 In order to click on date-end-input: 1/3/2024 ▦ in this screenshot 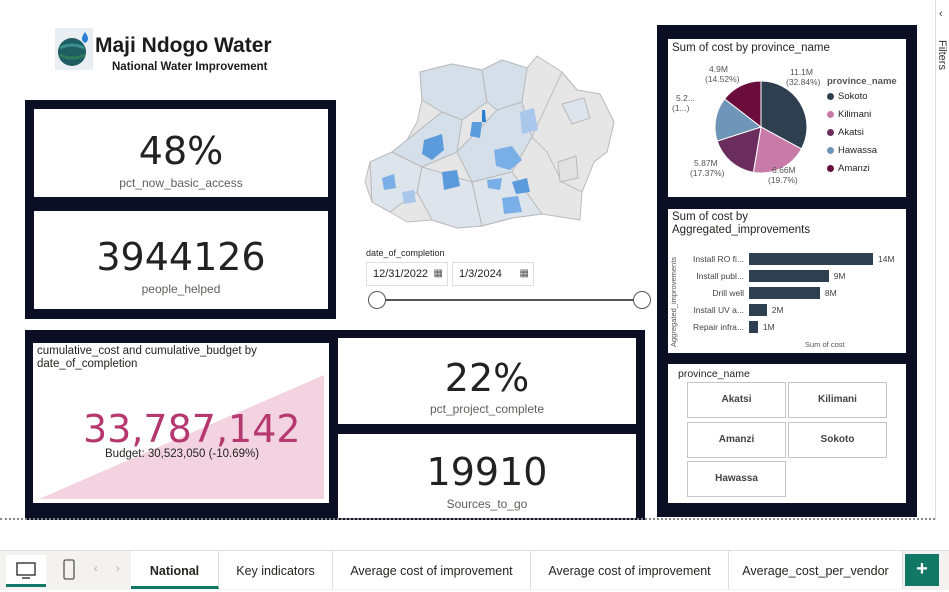, I will do `click(493, 274)`.